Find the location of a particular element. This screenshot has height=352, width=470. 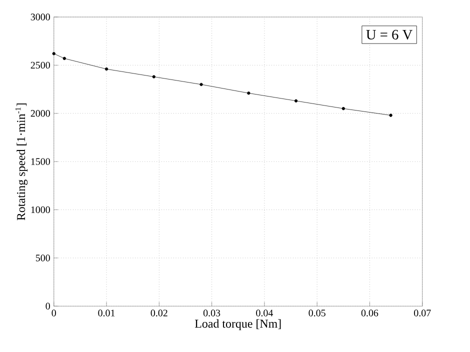

x-tick-label: 0.05 is located at coordinates (317, 313).